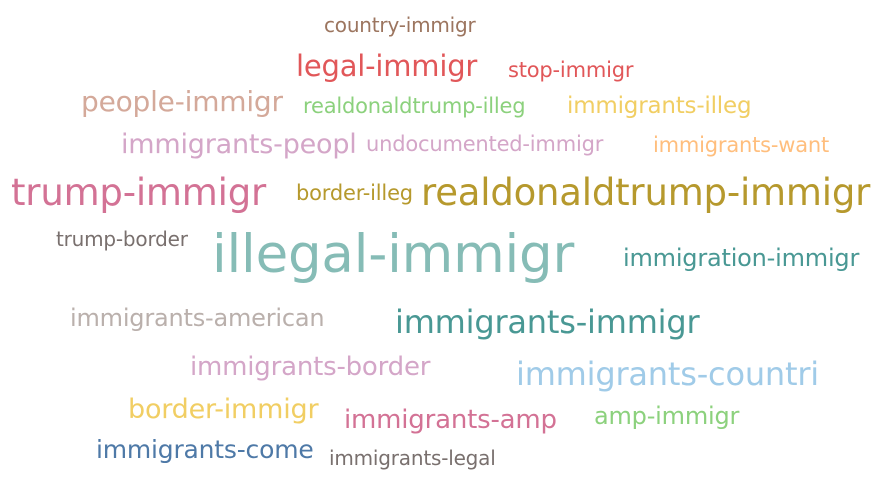 This screenshot has width=873, height=480. Describe the element at coordinates (386, 66) in the screenshot. I see `word-legal-immigr: legal-immigr` at that location.